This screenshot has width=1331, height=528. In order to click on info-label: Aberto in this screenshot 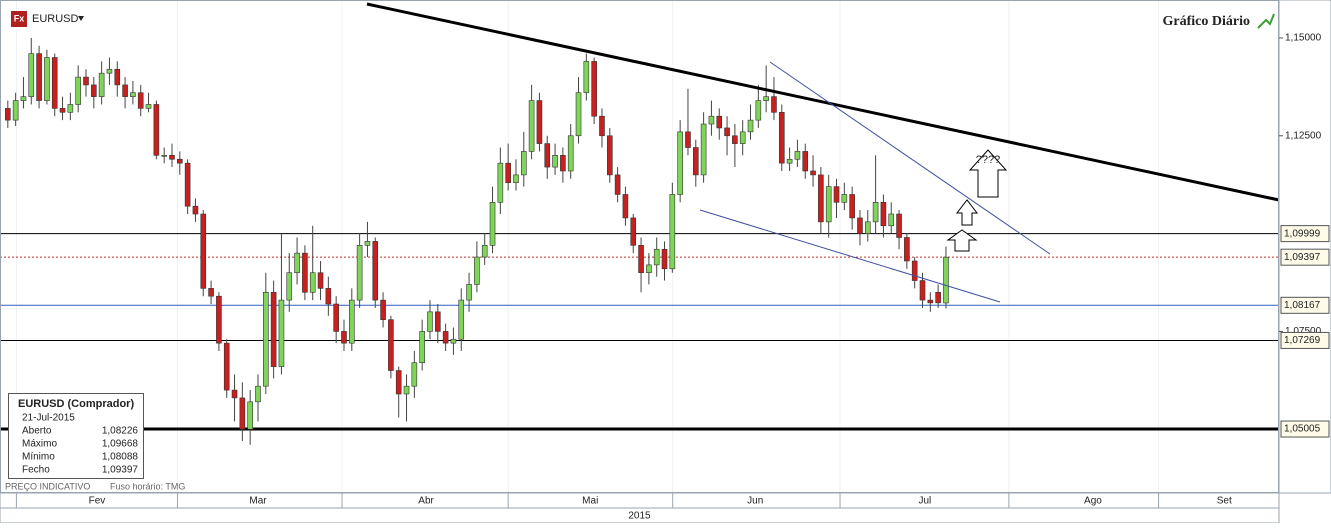, I will do `click(37, 431)`.